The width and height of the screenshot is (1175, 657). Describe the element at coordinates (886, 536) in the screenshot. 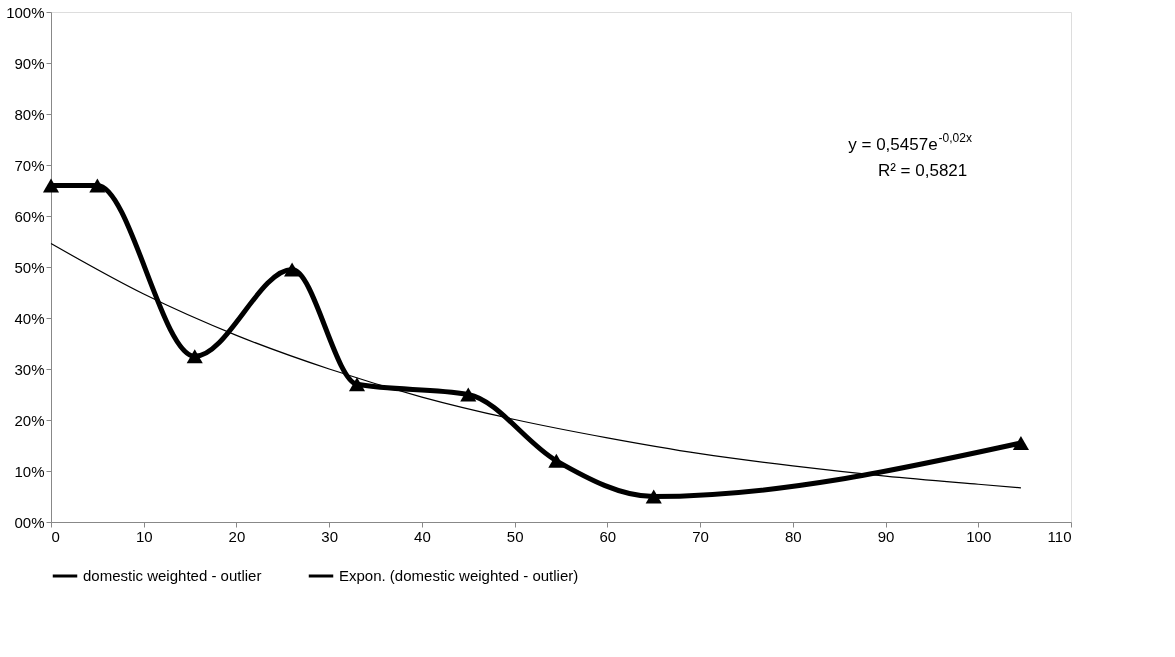

I see `x-tick-label: 90` at that location.